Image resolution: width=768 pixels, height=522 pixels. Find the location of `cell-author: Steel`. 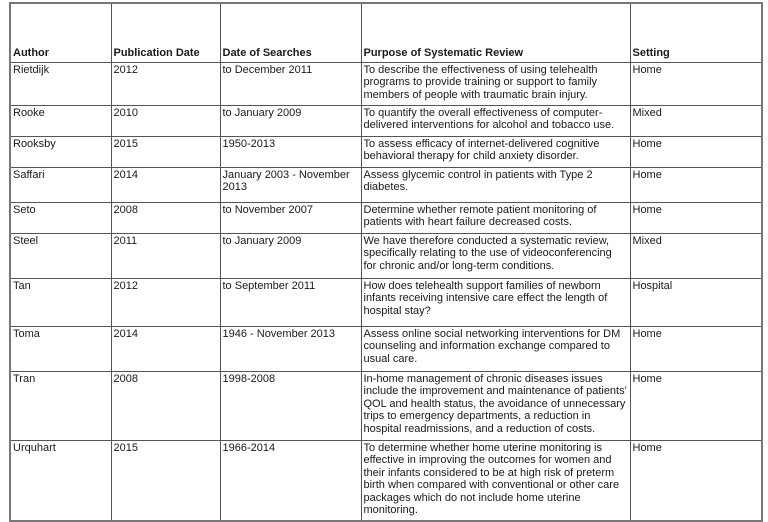

cell-author: Steel is located at coordinates (60, 255).